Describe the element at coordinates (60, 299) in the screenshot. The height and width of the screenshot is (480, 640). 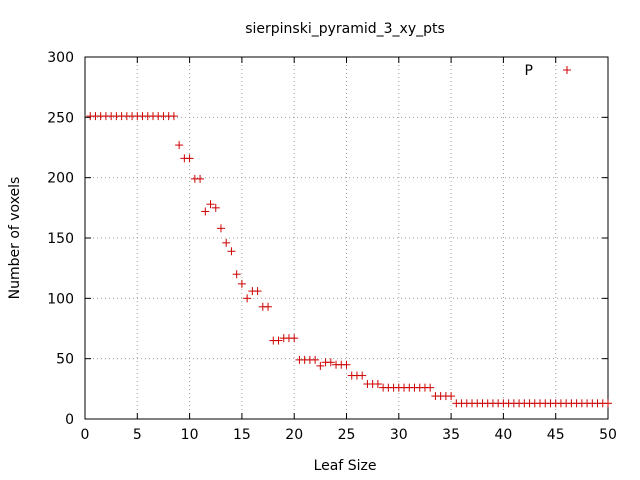
I see `y-tick-label: 100` at that location.